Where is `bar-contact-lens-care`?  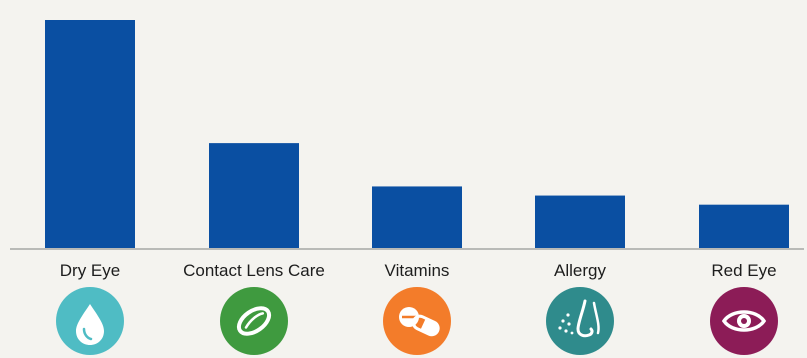
bar-contact-lens-care is located at coordinates (254, 195).